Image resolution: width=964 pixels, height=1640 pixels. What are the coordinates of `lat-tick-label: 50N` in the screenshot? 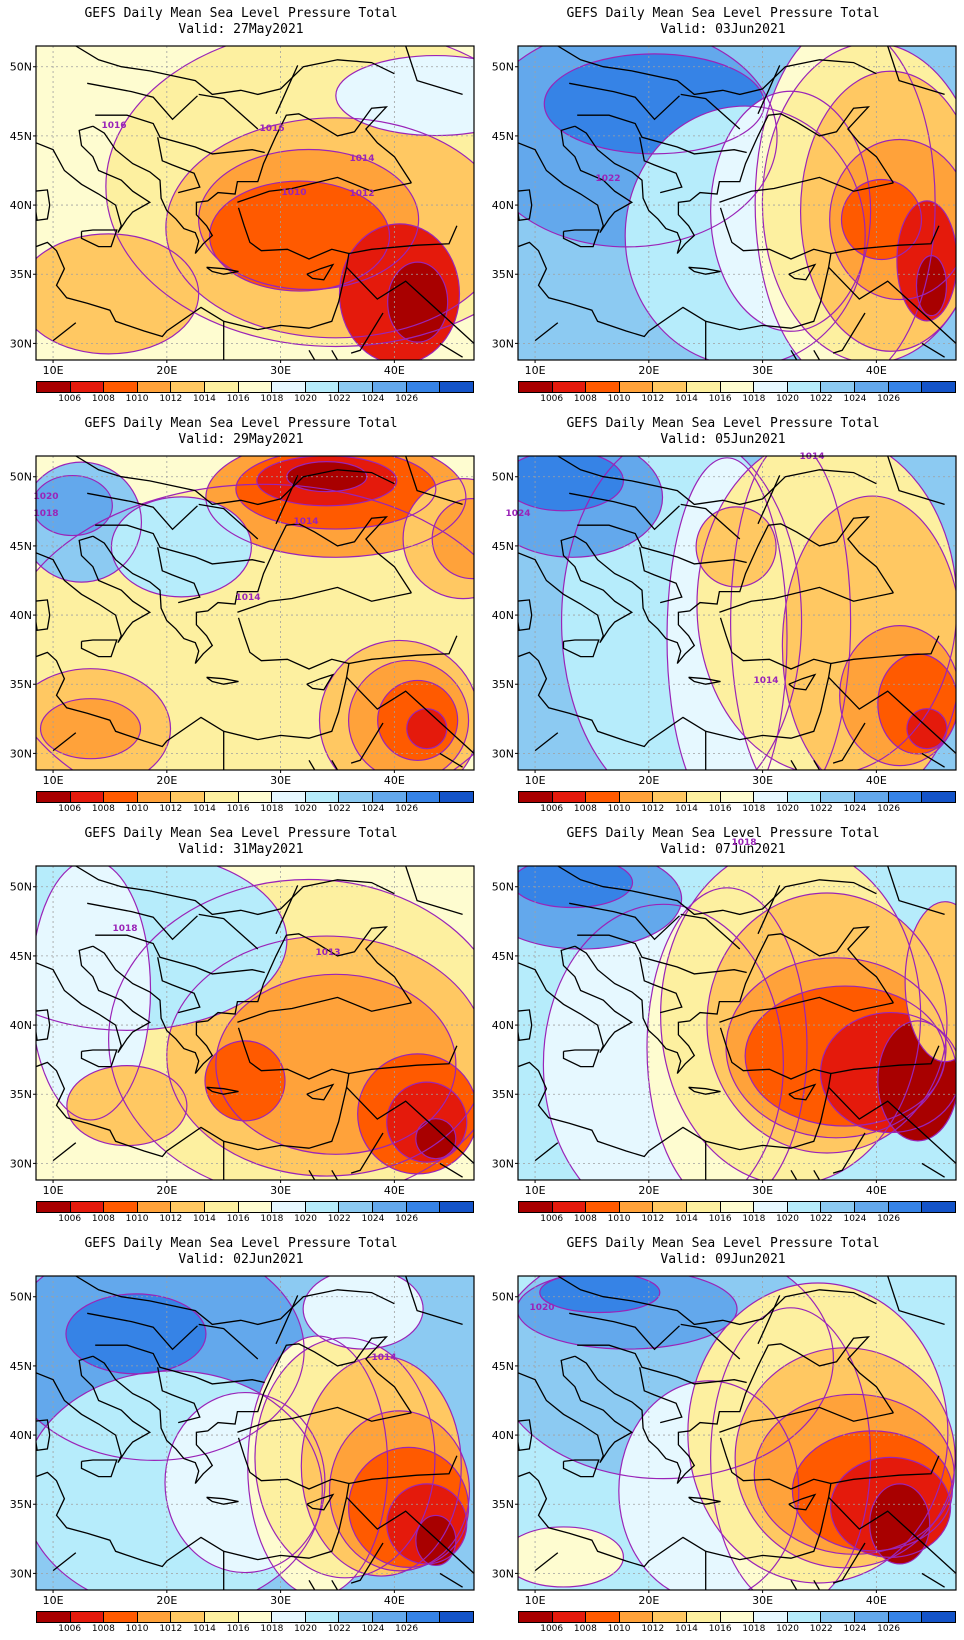 It's located at (21, 1297).